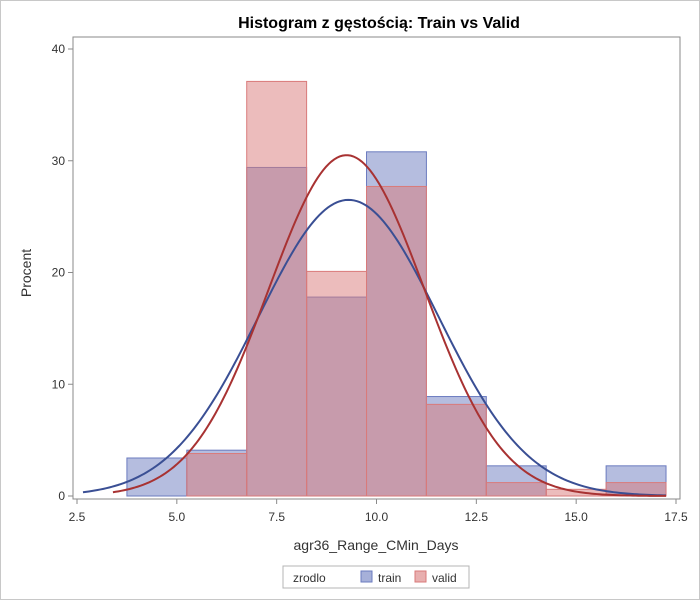 The image size is (700, 604). What do you see at coordinates (59, 161) in the screenshot?
I see `y-tick-label: 30` at bounding box center [59, 161].